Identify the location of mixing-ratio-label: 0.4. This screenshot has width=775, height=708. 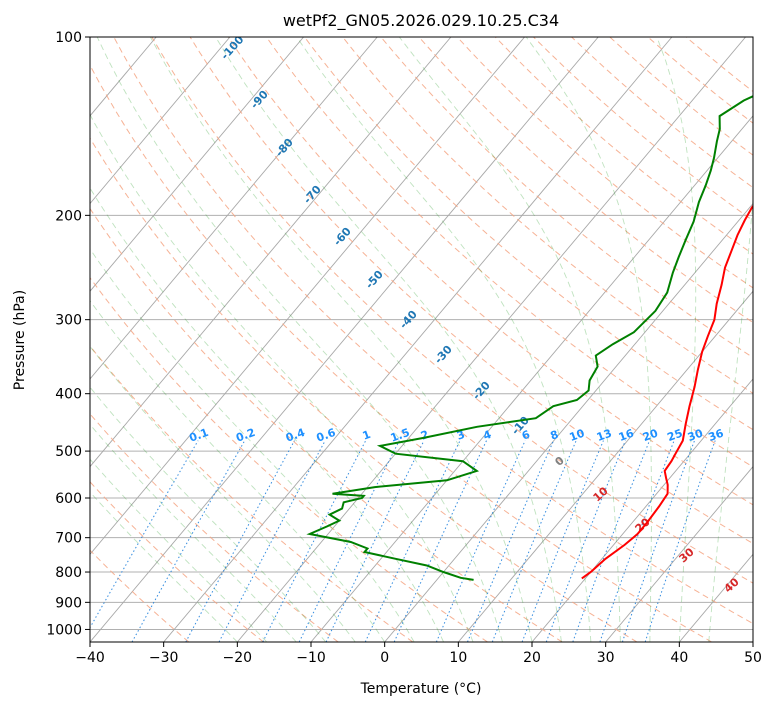
(295, 435).